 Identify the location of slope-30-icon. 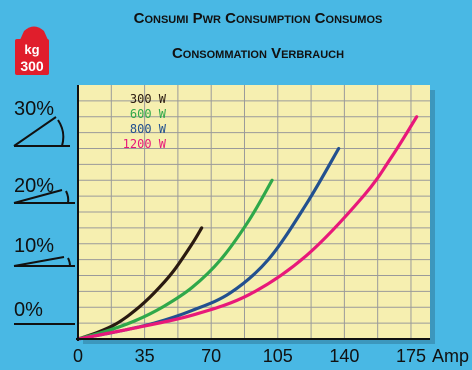
(41, 131).